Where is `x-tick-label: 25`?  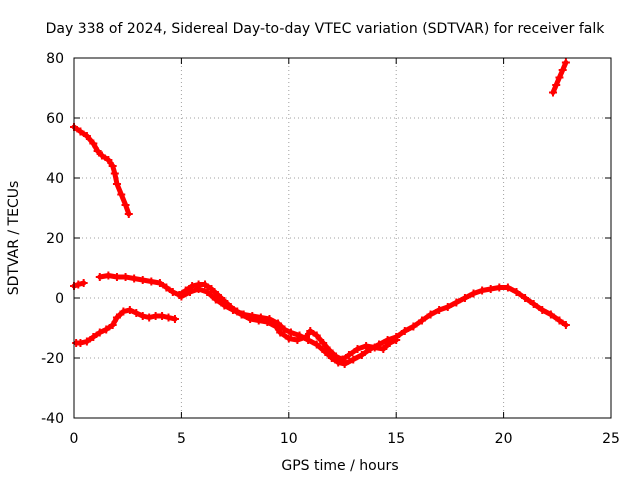 x-tick-label: 25 is located at coordinates (611, 439).